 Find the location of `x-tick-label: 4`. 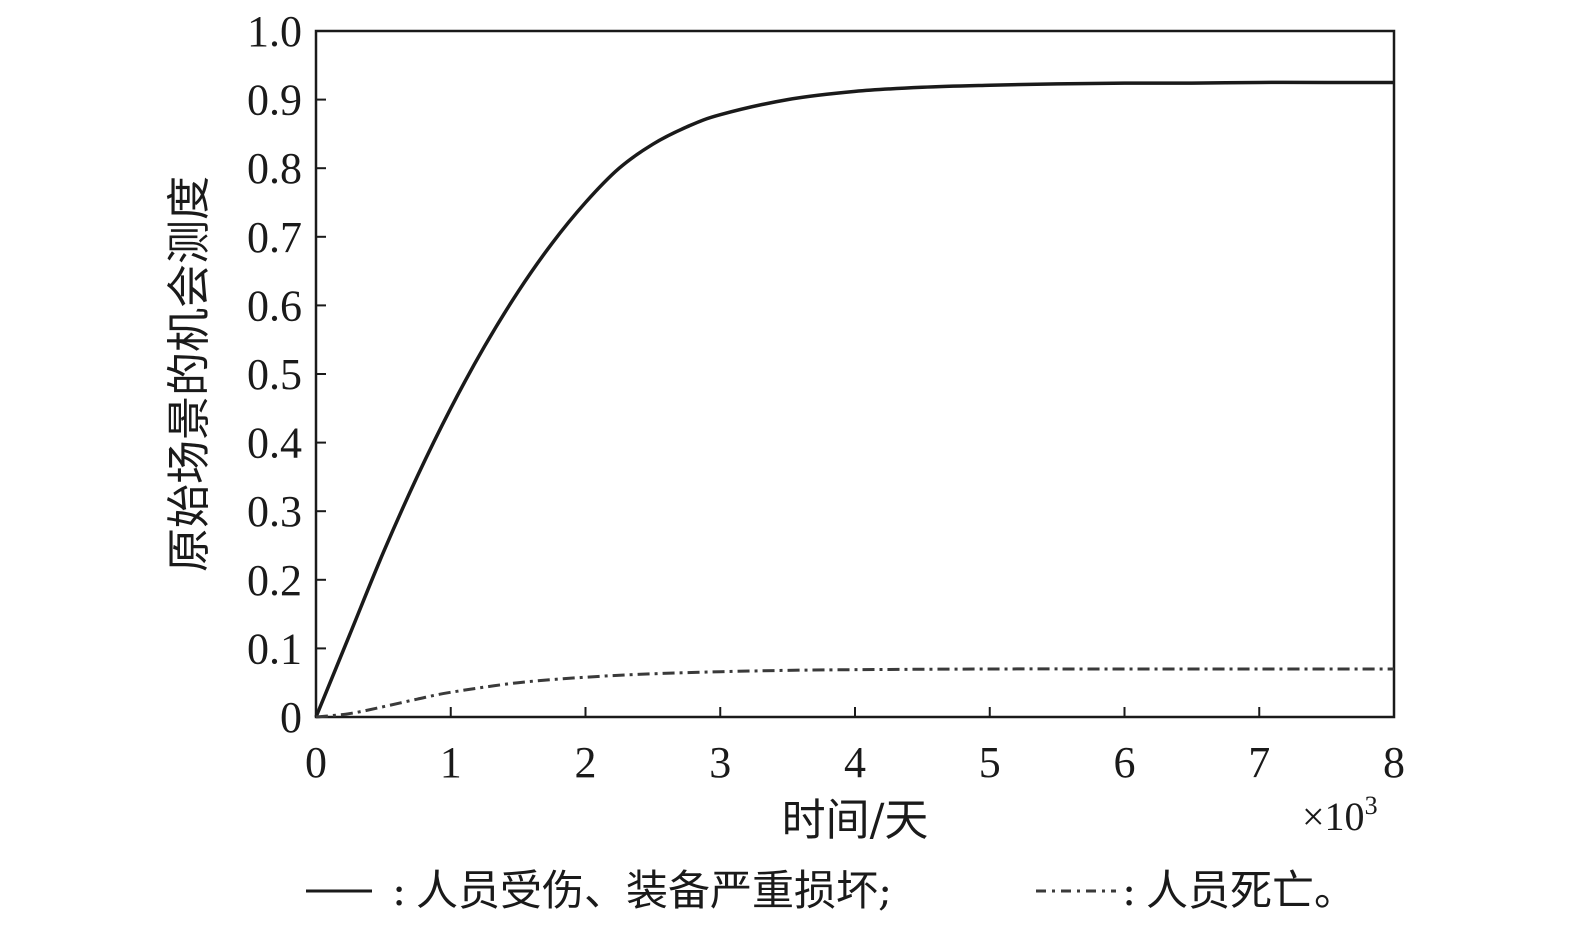

x-tick-label: 4 is located at coordinates (855, 762).